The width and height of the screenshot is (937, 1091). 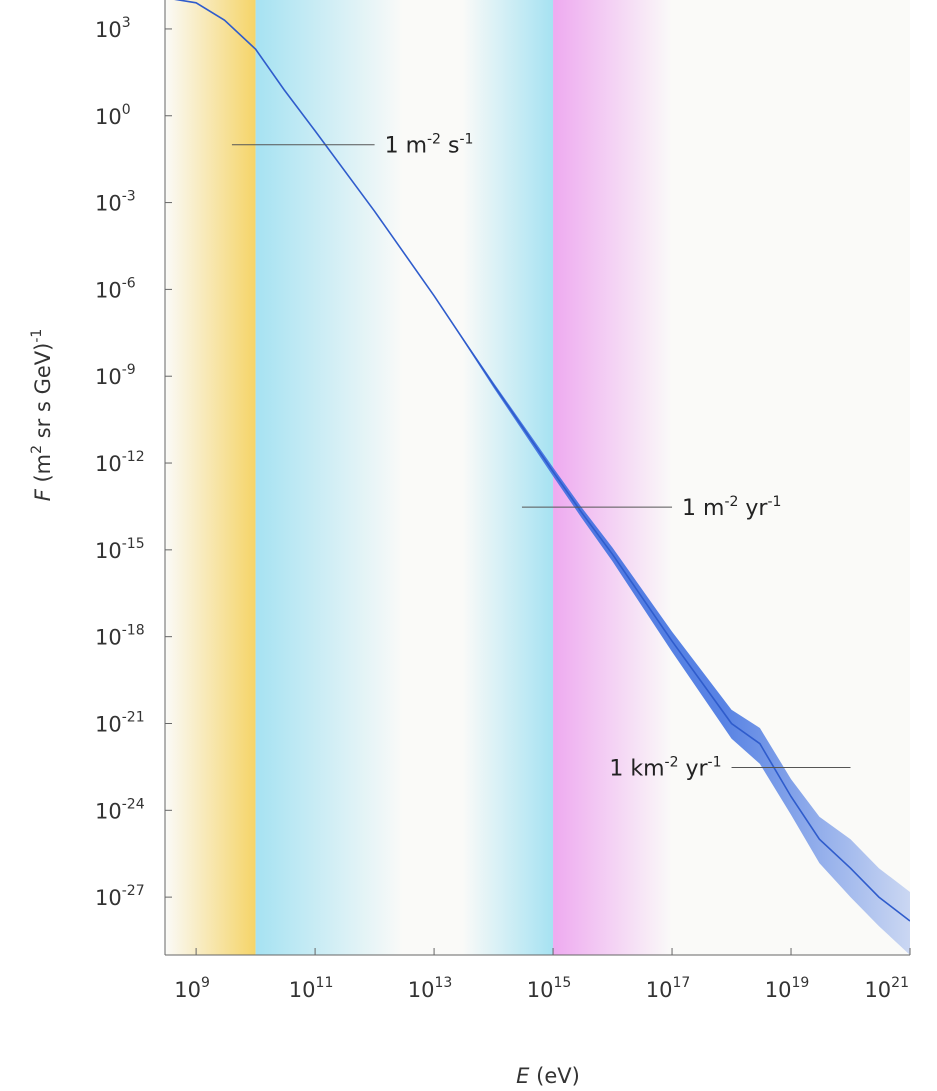 What do you see at coordinates (668, 988) in the screenshot?
I see `x-tick-label-5: 1017` at bounding box center [668, 988].